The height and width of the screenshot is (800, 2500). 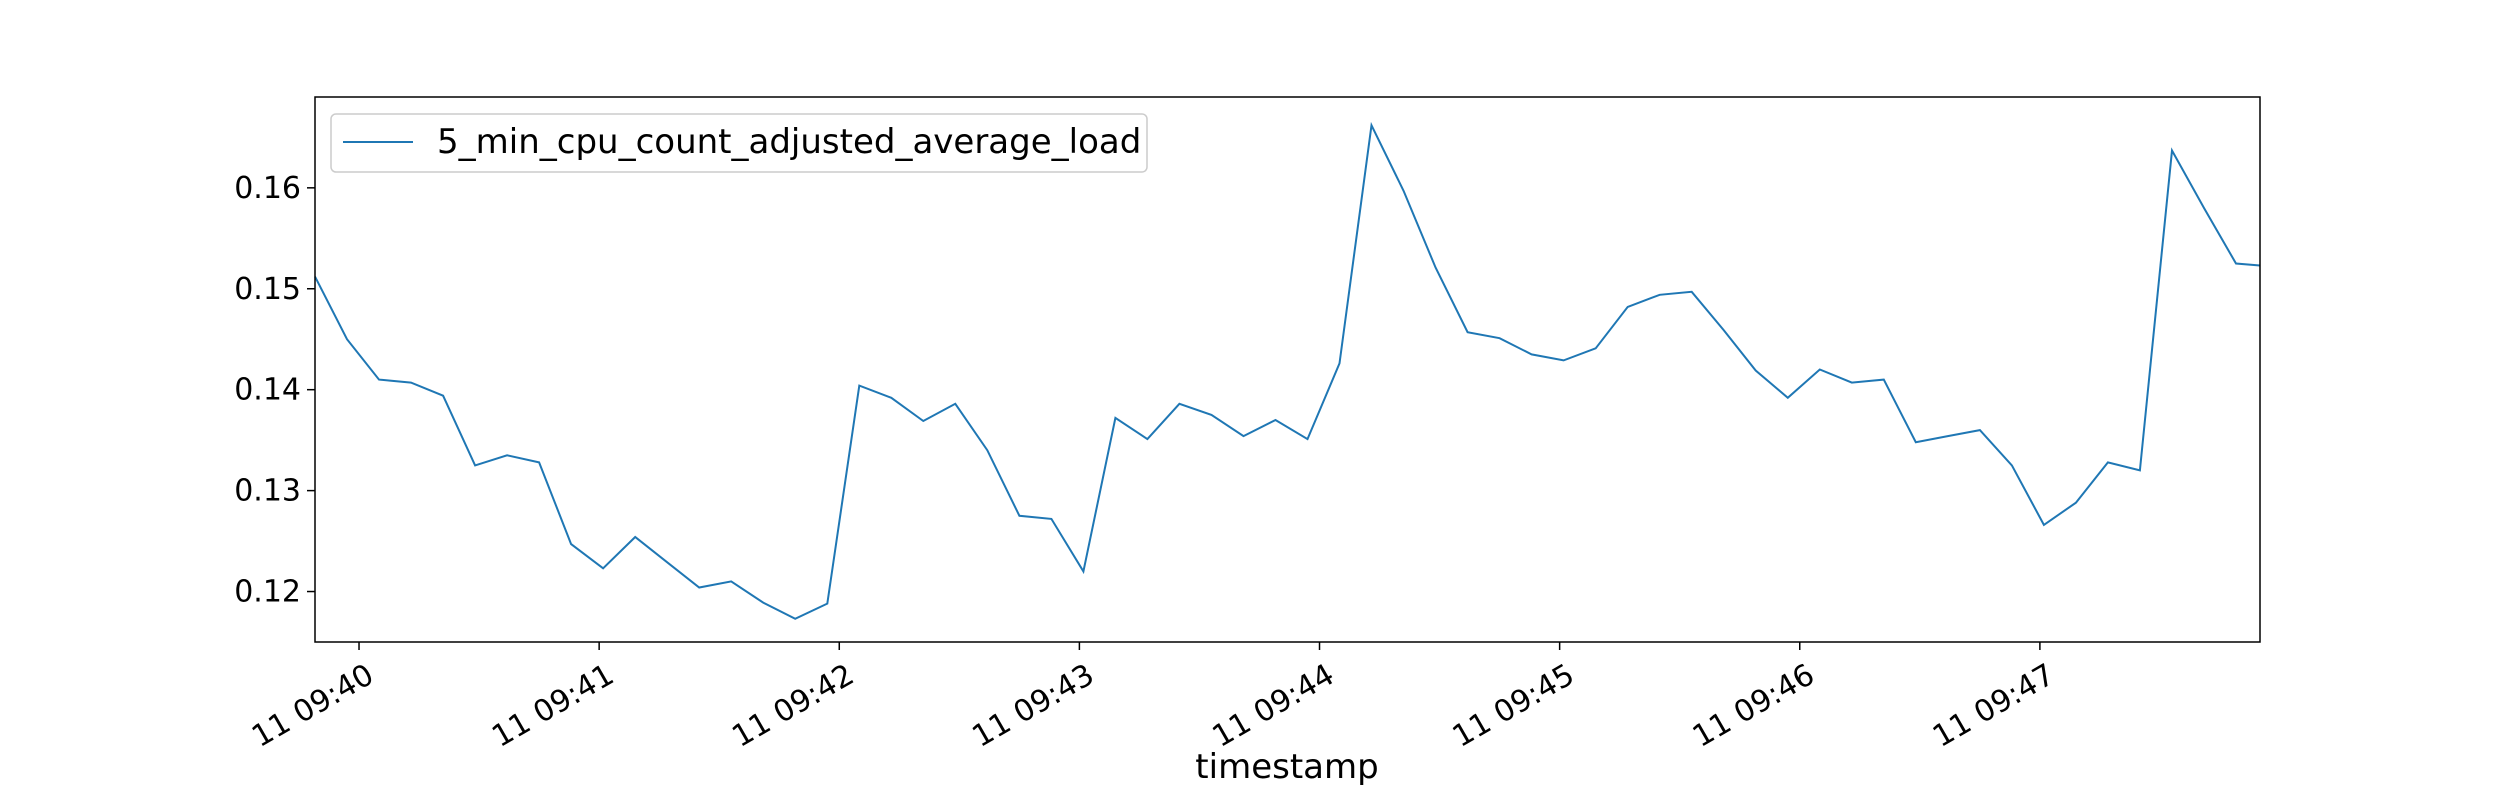 I want to click on legend-label: 5_min_cpu_count_adjusted_average_load, so click(x=789, y=142).